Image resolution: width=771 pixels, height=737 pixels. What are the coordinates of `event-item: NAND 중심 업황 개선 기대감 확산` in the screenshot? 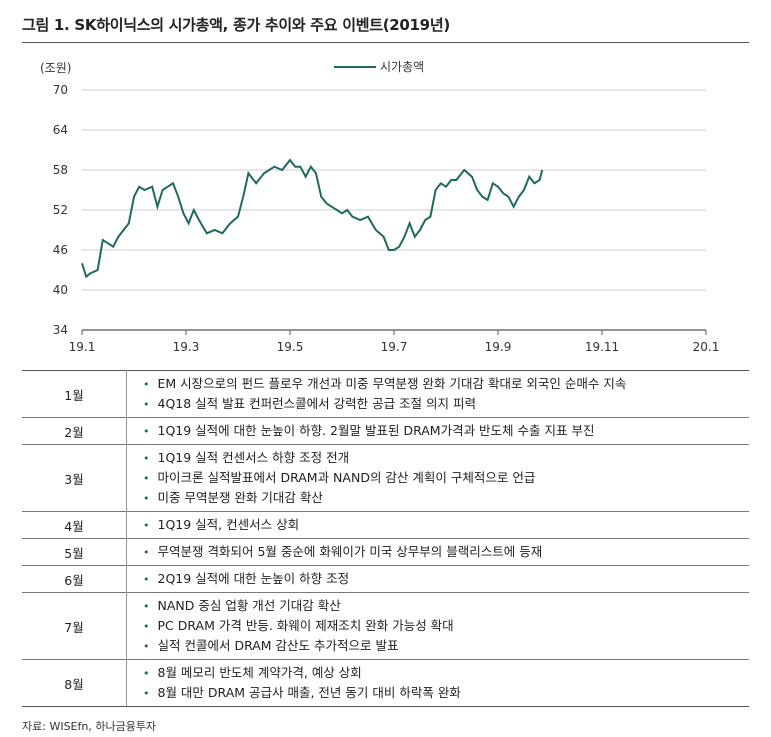 It's located at (446, 606).